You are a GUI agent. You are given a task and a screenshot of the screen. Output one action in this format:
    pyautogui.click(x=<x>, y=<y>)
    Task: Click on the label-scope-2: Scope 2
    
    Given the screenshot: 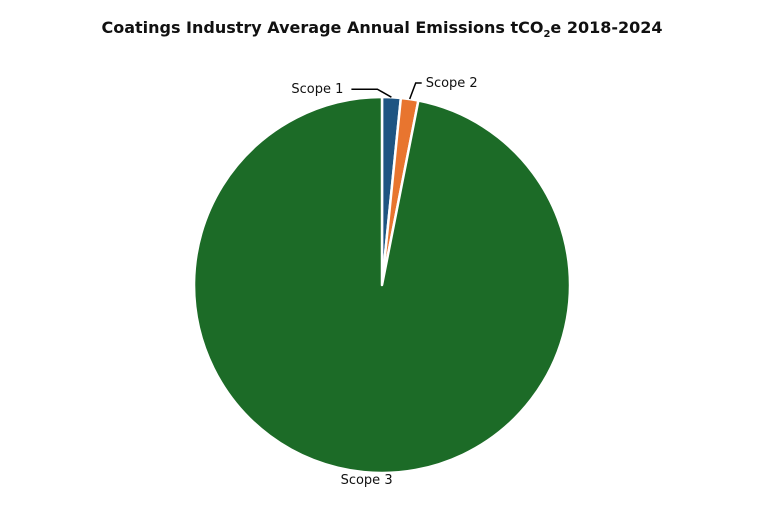 What is the action you would take?
    pyautogui.click(x=452, y=83)
    